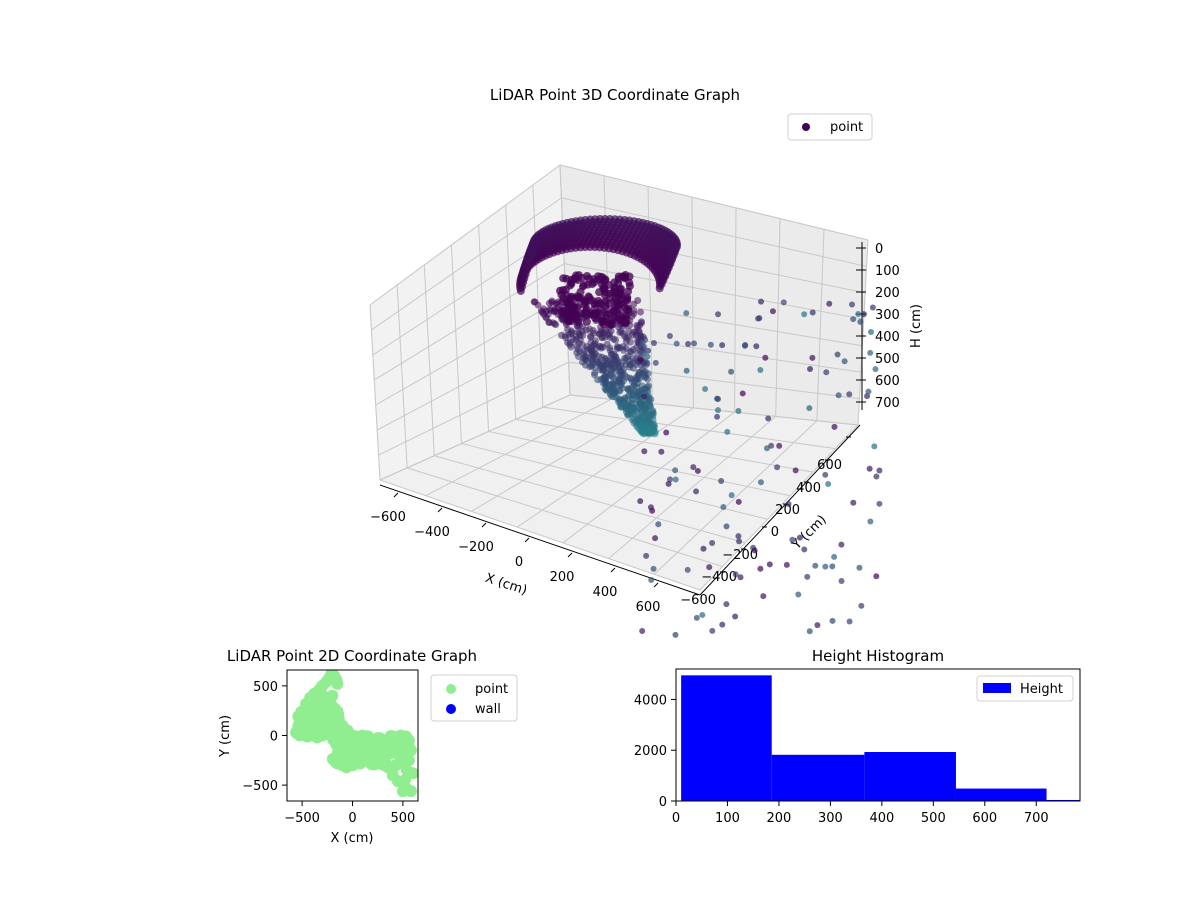 The image size is (1200, 900). What do you see at coordinates (887, 293) in the screenshot?
I see `z-tick-label-3d: 200` at bounding box center [887, 293].